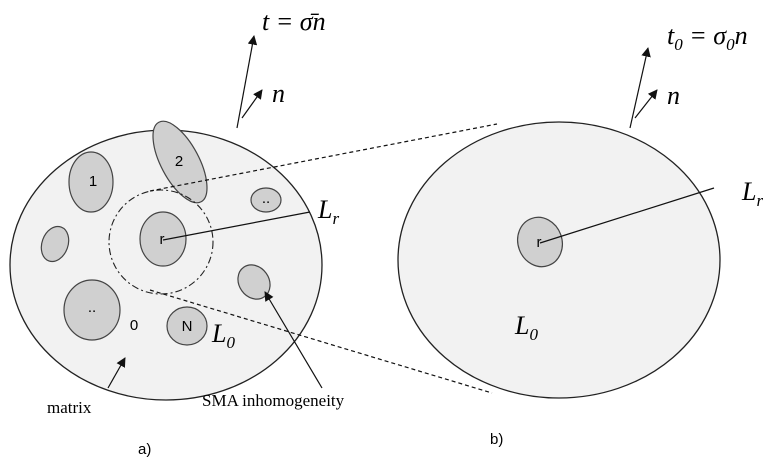 The image size is (763, 464). I want to click on sma-label: SMA inhomogeneity, so click(273, 400).